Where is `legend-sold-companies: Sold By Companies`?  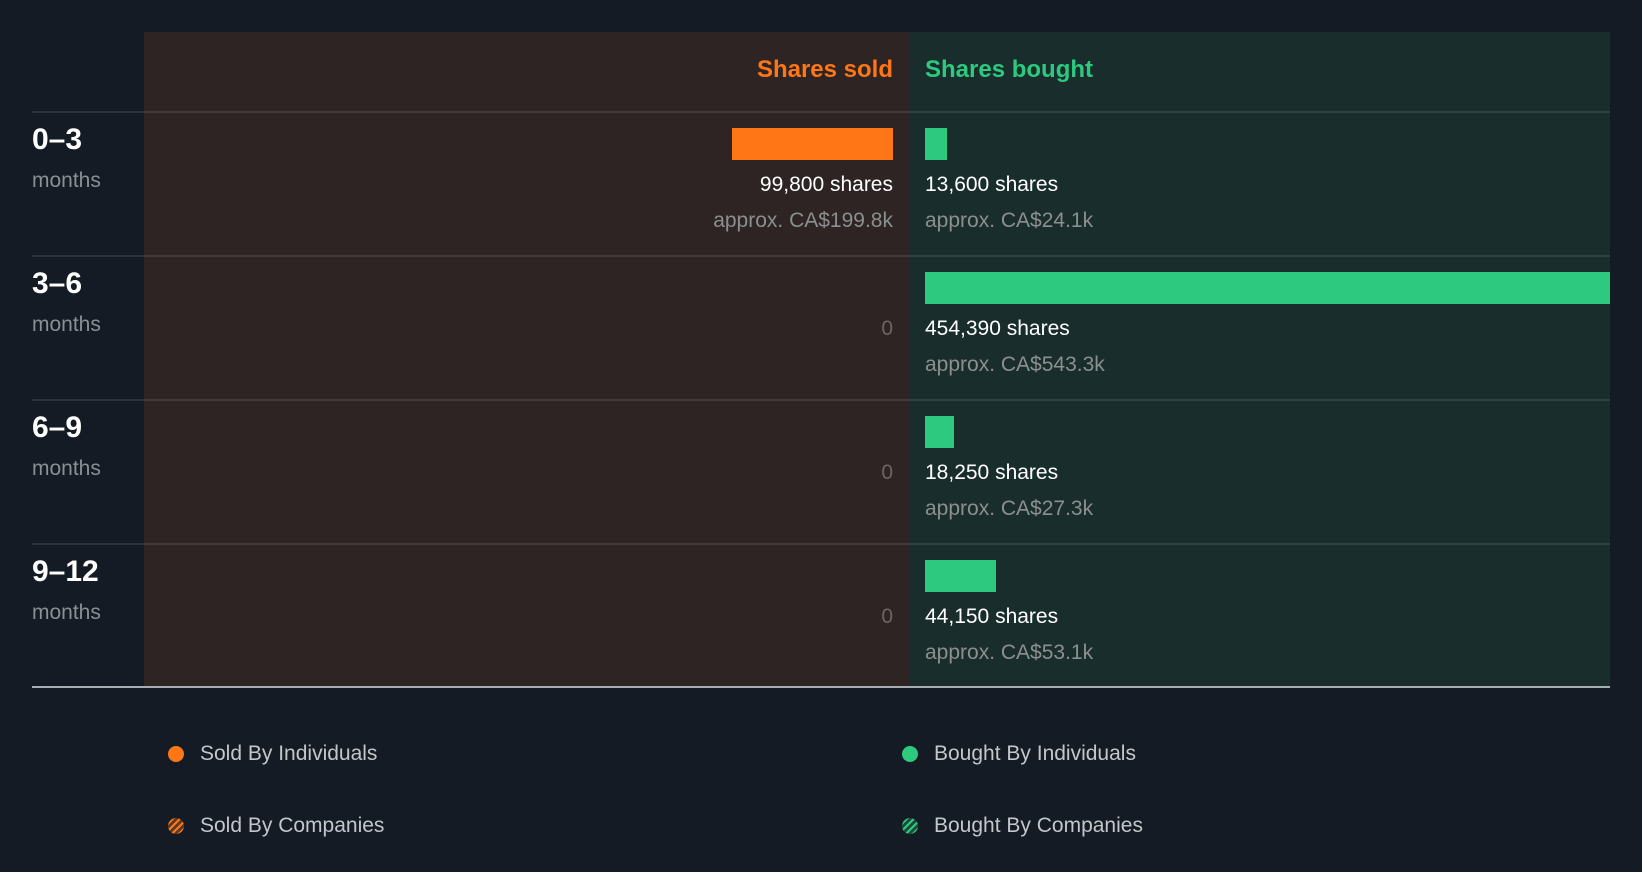
legend-sold-companies: Sold By Companies is located at coordinates (276, 826).